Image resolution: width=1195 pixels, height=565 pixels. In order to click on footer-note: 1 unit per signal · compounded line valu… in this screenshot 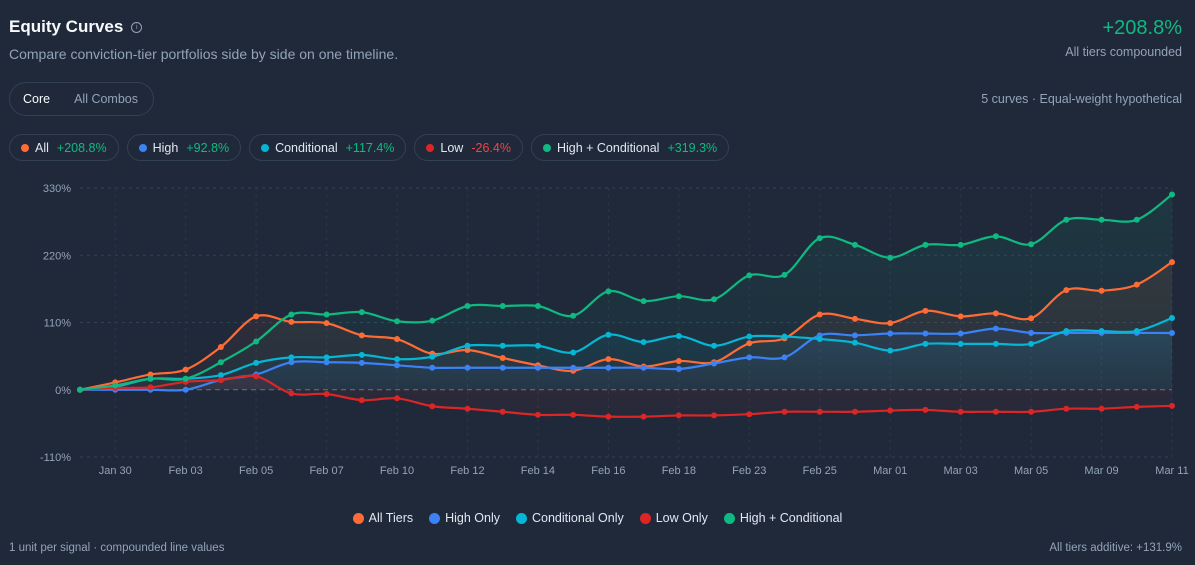, I will do `click(117, 548)`.